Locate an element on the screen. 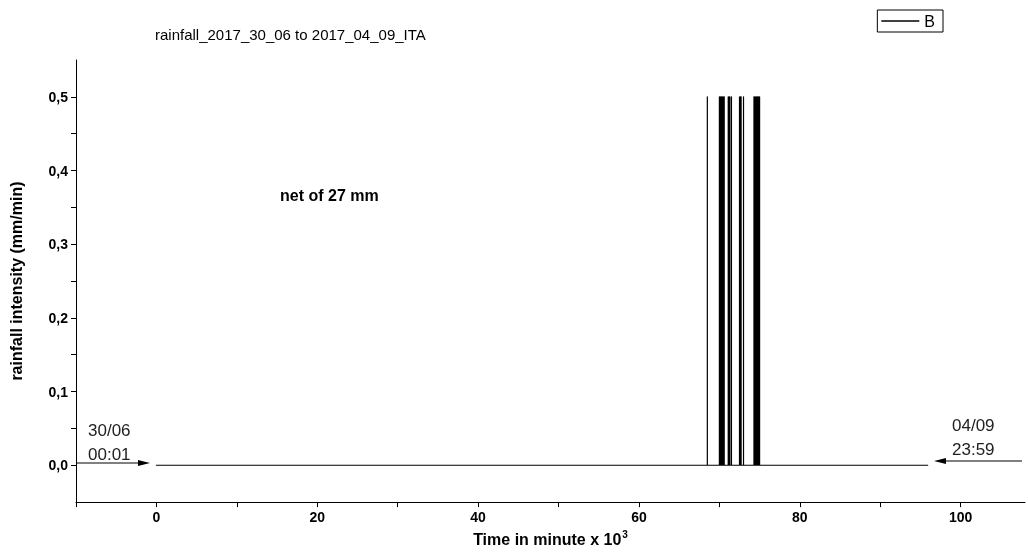  legend-label: B is located at coordinates (929, 21).